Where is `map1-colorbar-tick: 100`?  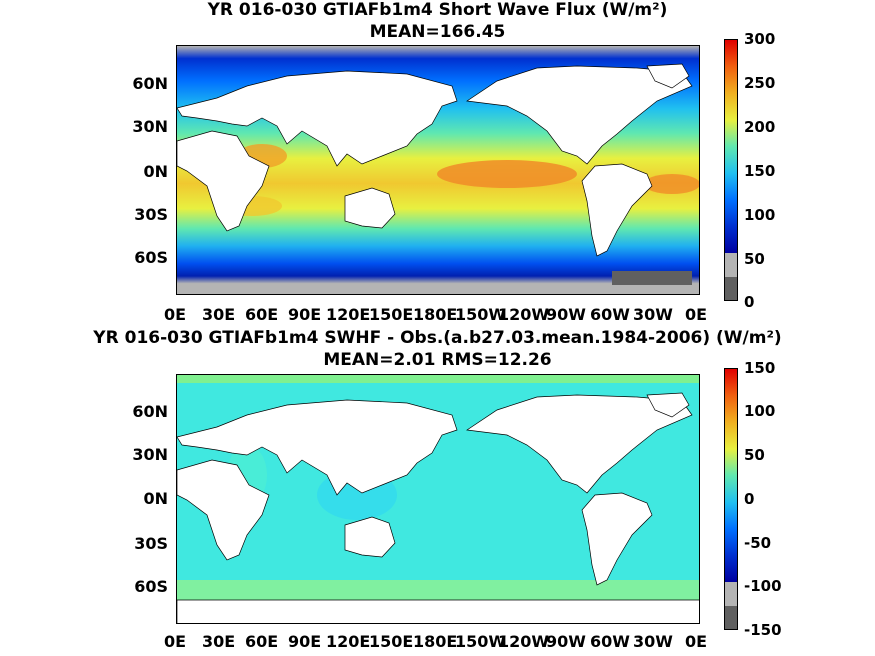 map1-colorbar-tick: 100 is located at coordinates (760, 215).